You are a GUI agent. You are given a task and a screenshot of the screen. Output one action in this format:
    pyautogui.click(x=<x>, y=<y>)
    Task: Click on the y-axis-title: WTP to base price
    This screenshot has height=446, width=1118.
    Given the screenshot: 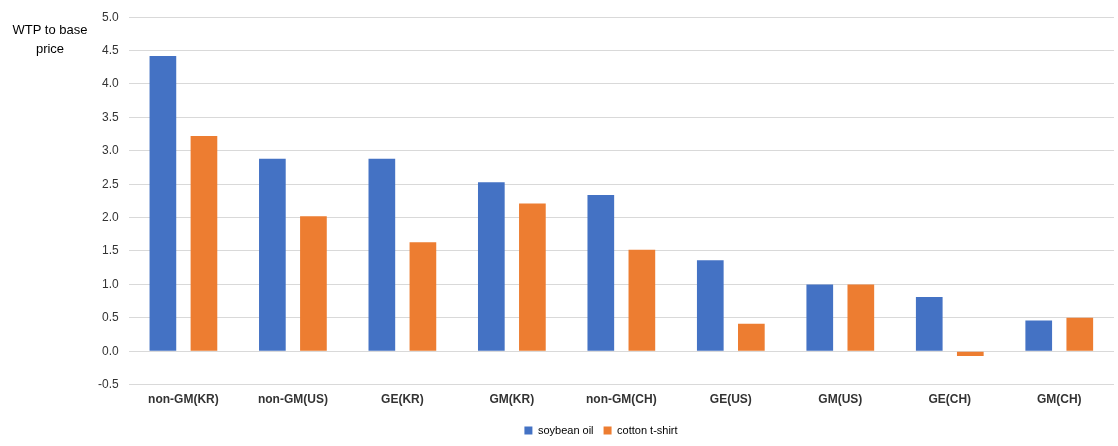 What is the action you would take?
    pyautogui.click(x=50, y=39)
    